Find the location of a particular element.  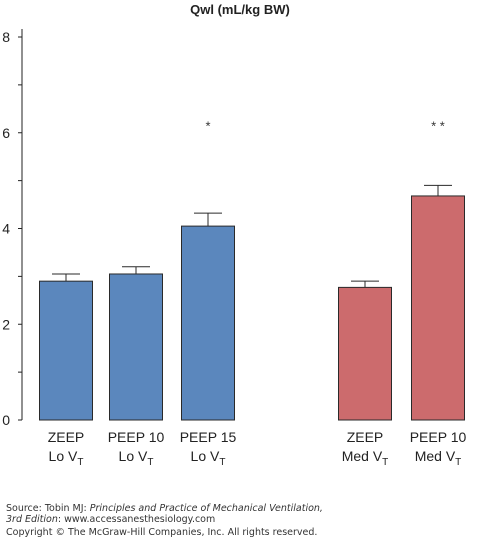

significance-marker: * * is located at coordinates (438, 125).